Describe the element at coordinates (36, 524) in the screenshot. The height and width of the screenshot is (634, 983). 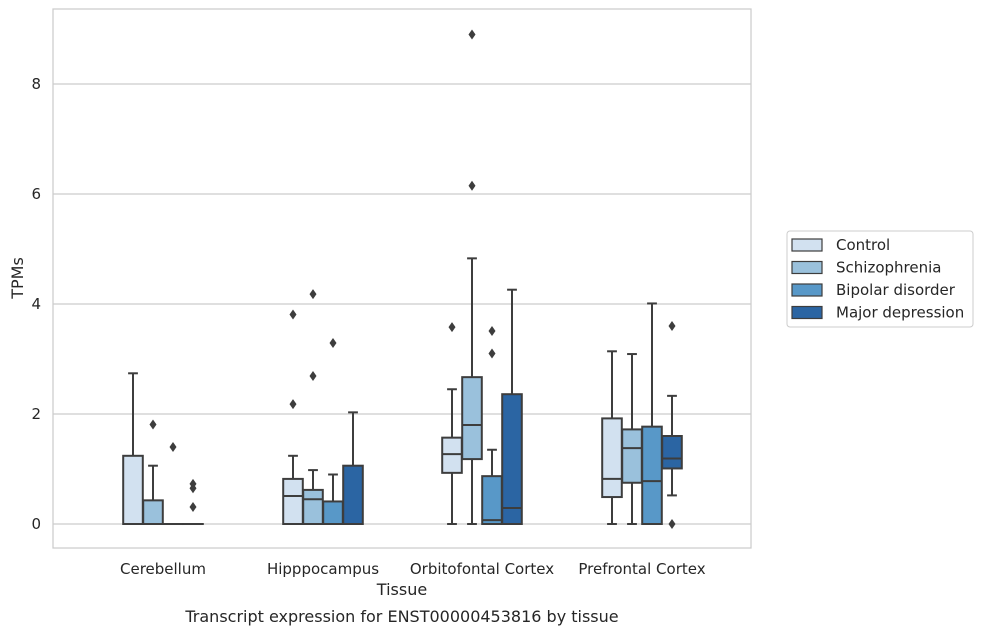
I see `y-tick-label: 0` at that location.